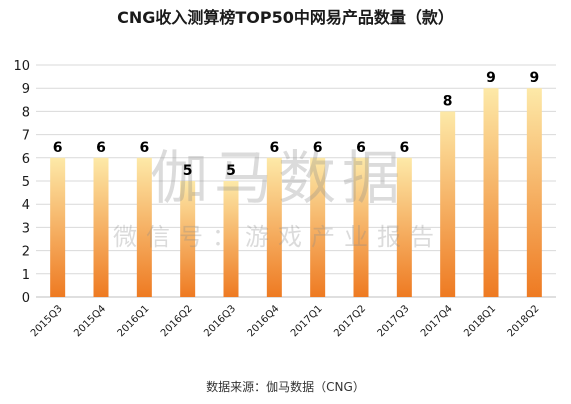  I want to click on bar-2018Q1, so click(491, 192).